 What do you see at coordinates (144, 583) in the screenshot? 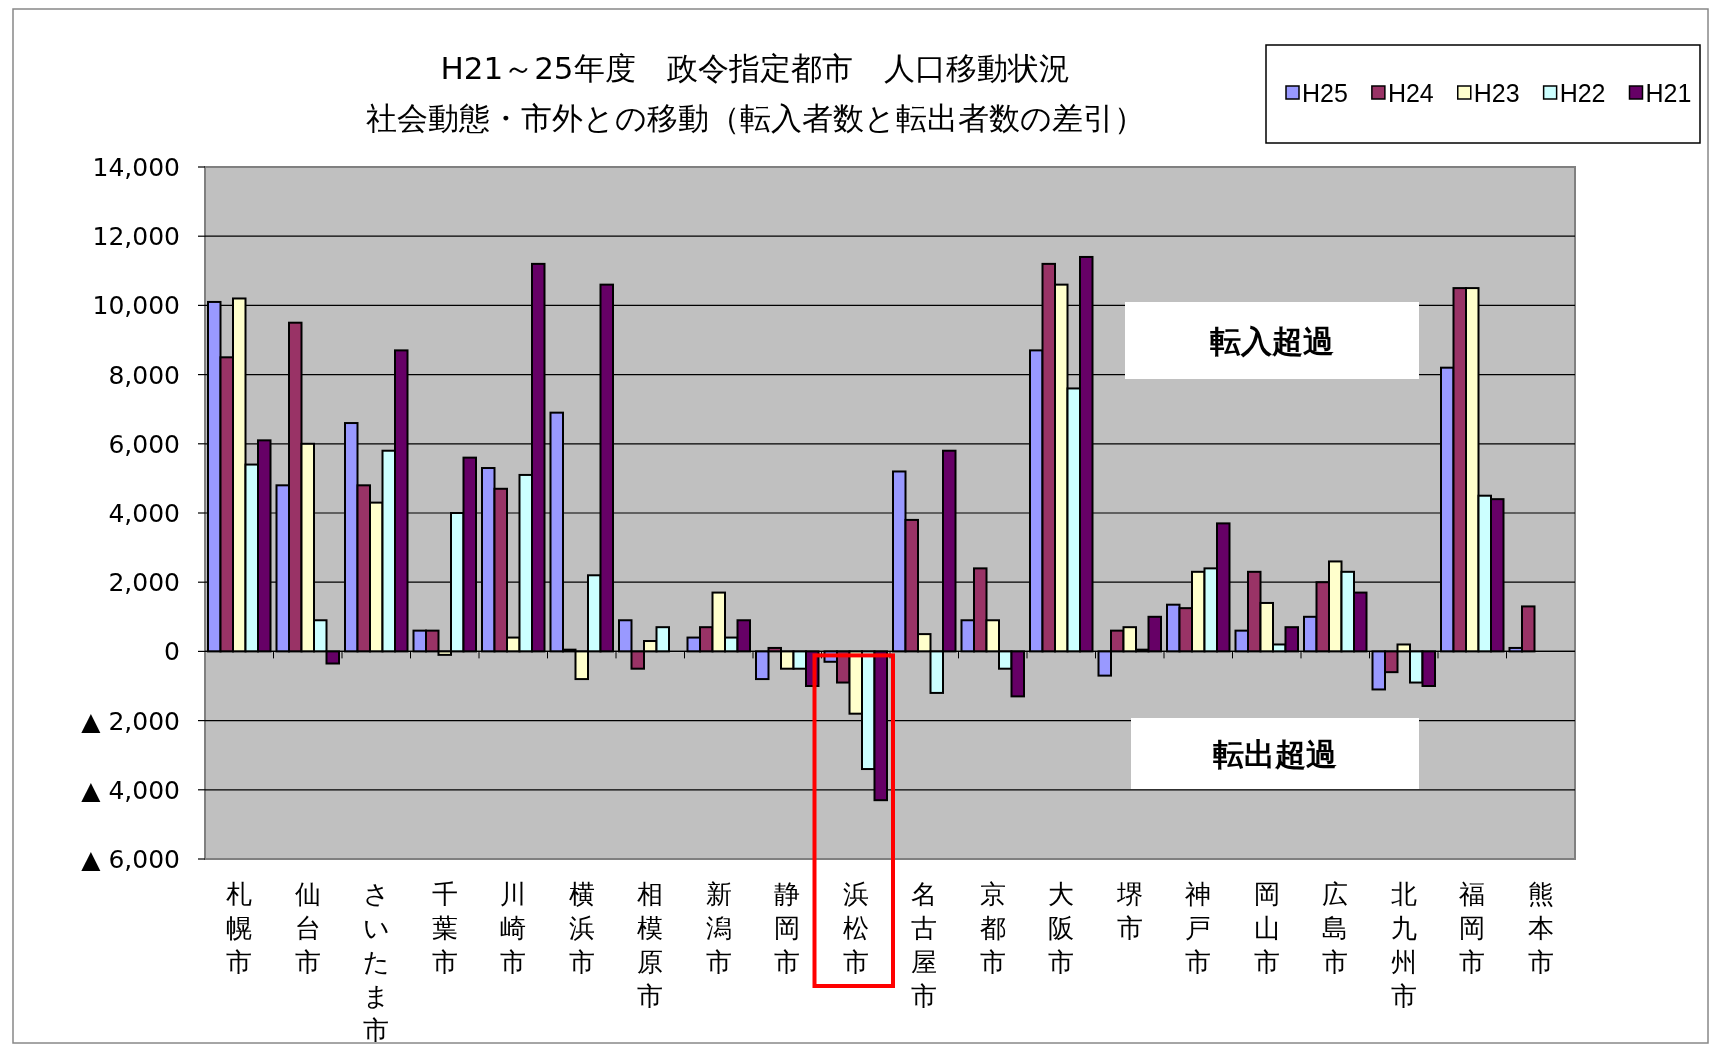
I see `y-tick-label: 2,000` at bounding box center [144, 583].